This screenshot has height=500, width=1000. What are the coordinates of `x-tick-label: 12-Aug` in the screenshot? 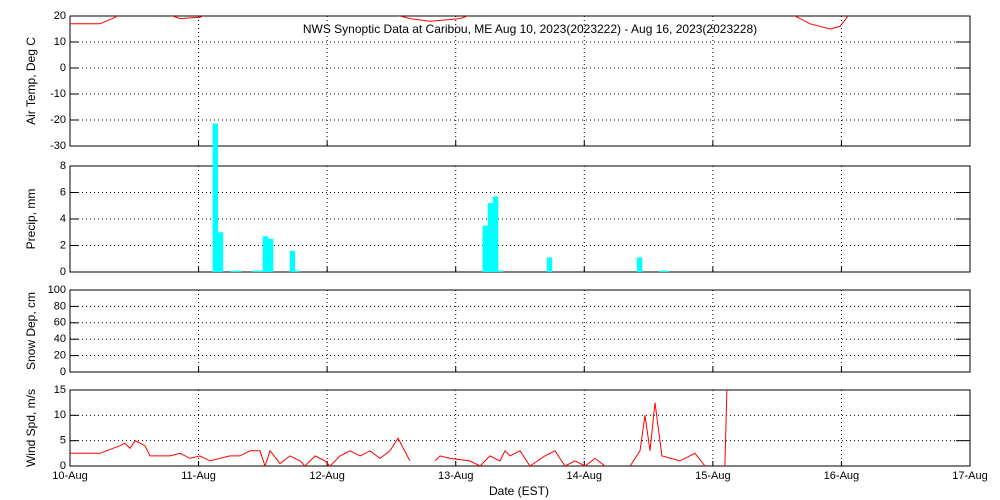 It's located at (326, 476).